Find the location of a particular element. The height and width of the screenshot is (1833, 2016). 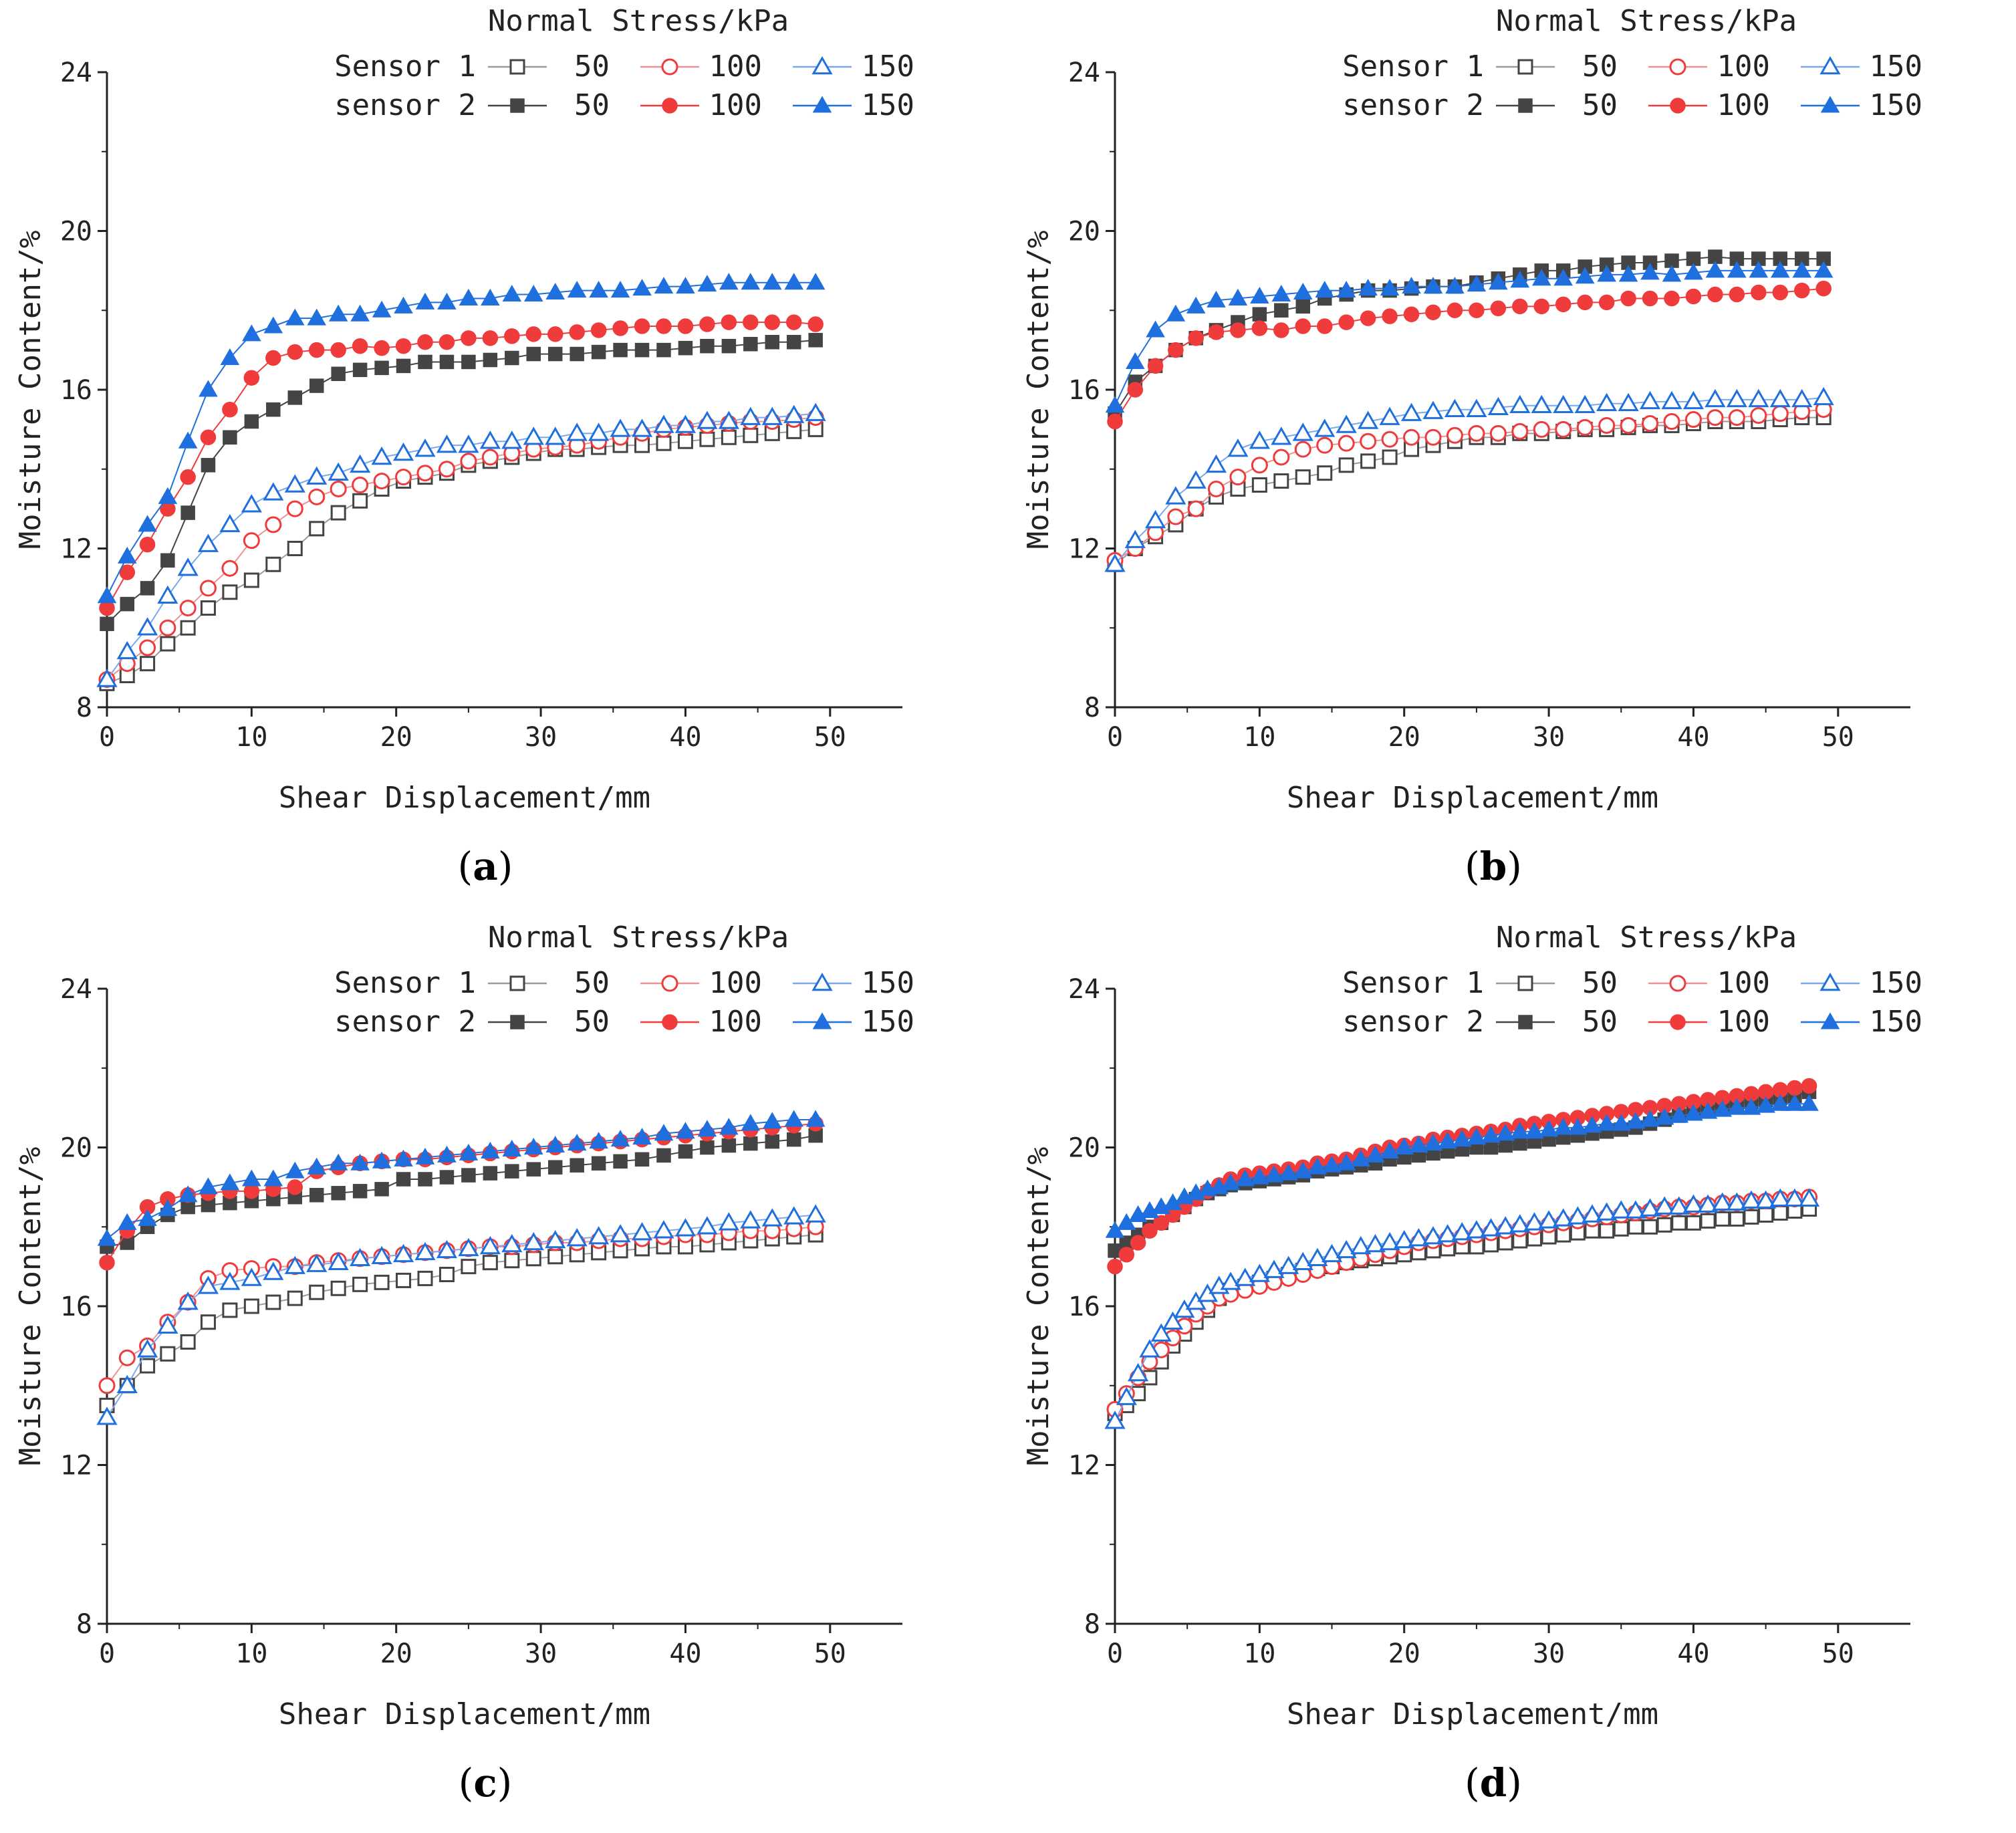

x-tick-label: 20 is located at coordinates (396, 737).